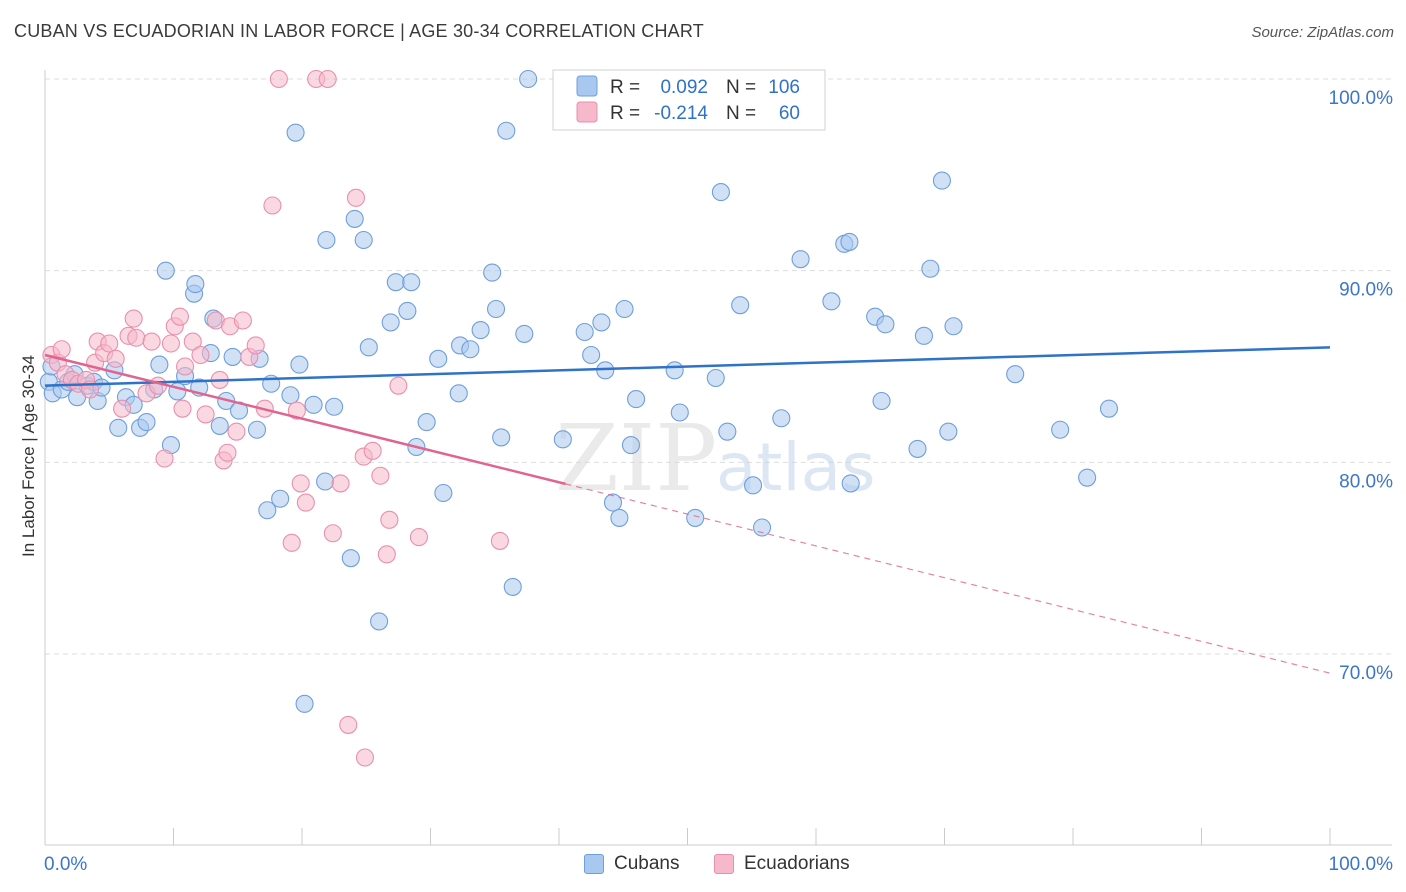  I want to click on legend-label-cubans: Cubans, so click(647, 863).